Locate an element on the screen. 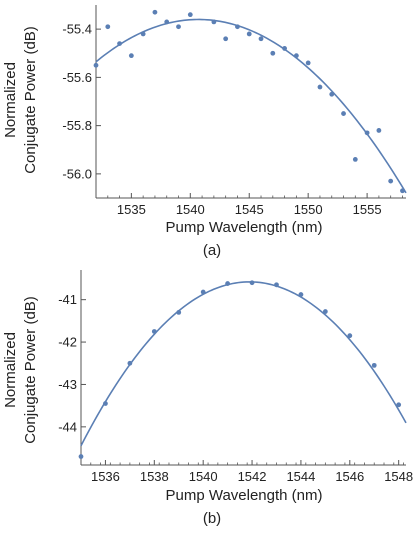 This screenshot has height=534, width=415. x-tick-label: 1536 is located at coordinates (105, 476).